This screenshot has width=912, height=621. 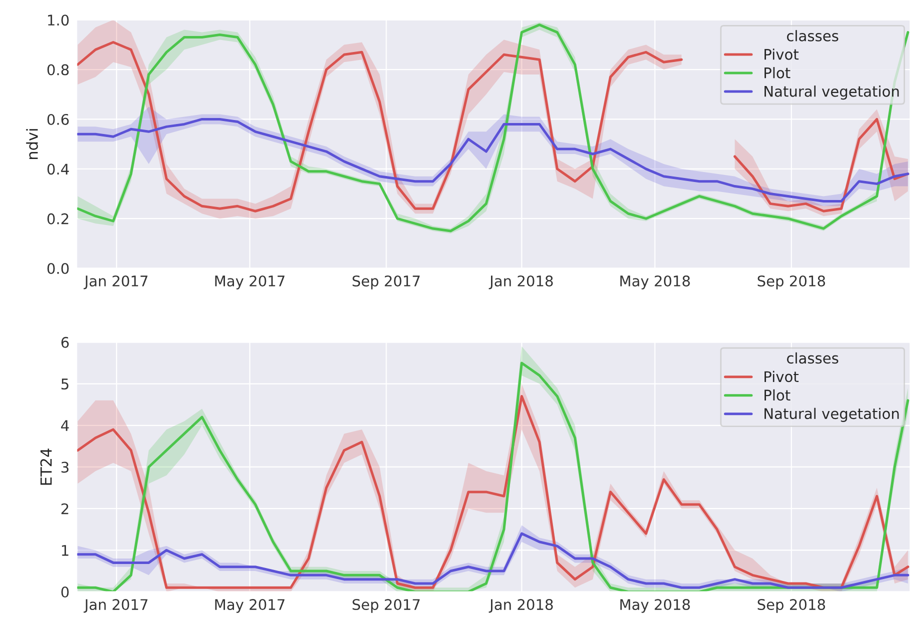 I want to click on y-tick-label: 0, so click(x=65, y=592).